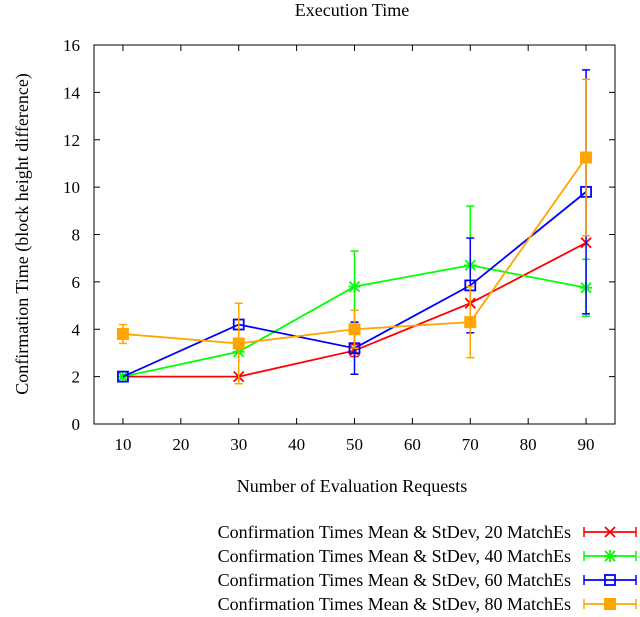 This screenshot has height=617, width=640. I want to click on x-tick-label: 10, so click(122, 444).